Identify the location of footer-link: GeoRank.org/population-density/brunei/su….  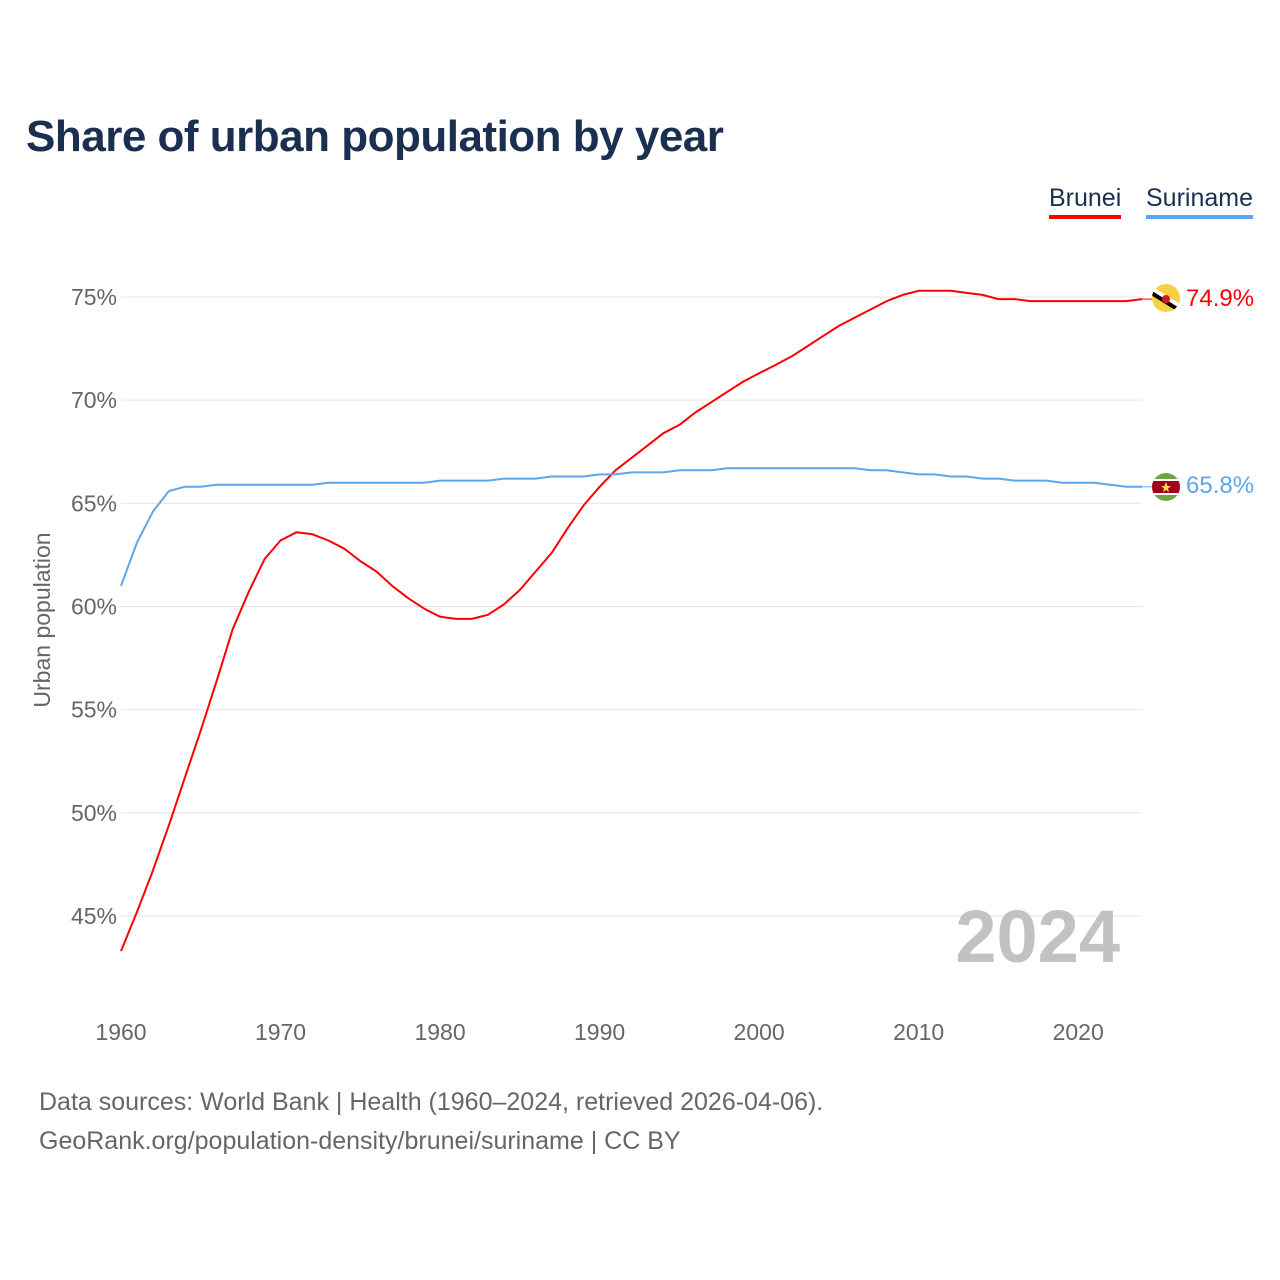
(360, 1141).